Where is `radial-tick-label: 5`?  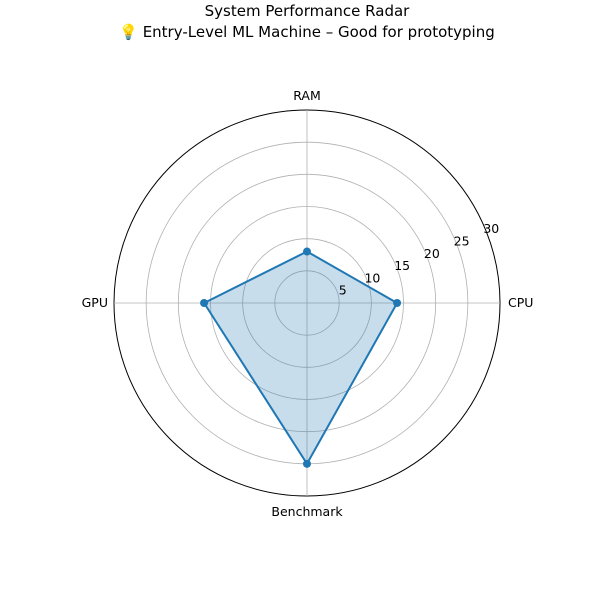
radial-tick-label: 5 is located at coordinates (343, 290).